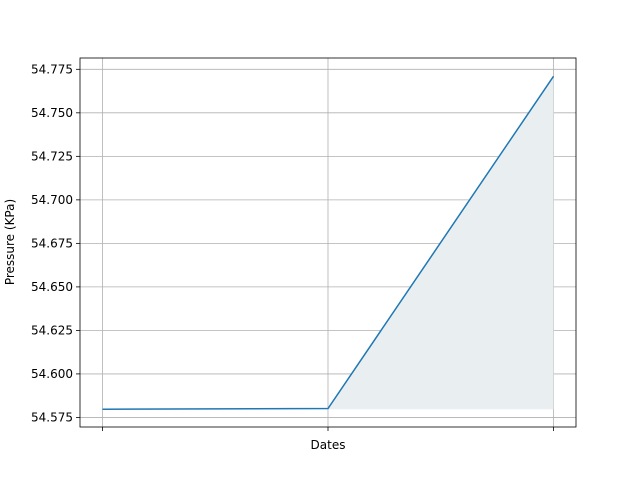  Describe the element at coordinates (10, 242) in the screenshot. I see `y-axis-label: Pressure (KPa)` at that location.